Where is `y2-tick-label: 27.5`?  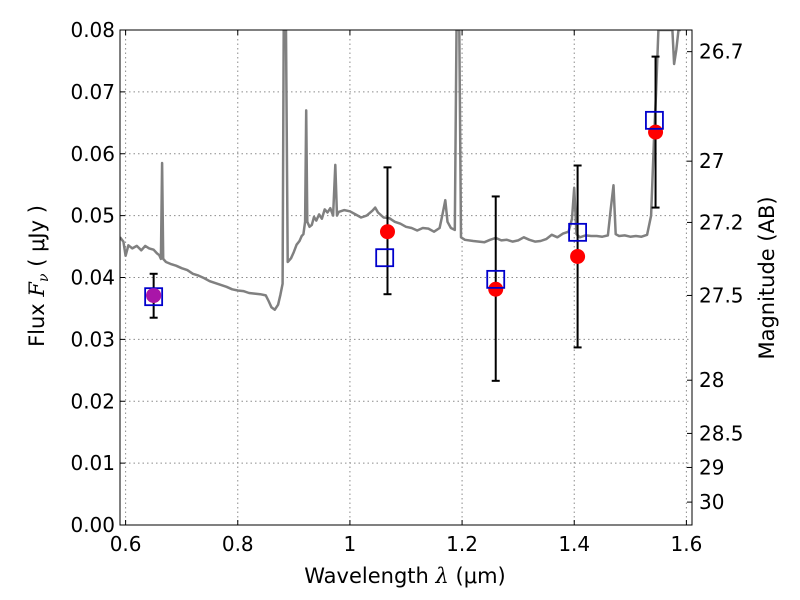
y2-tick-label: 27.5 is located at coordinates (721, 295).